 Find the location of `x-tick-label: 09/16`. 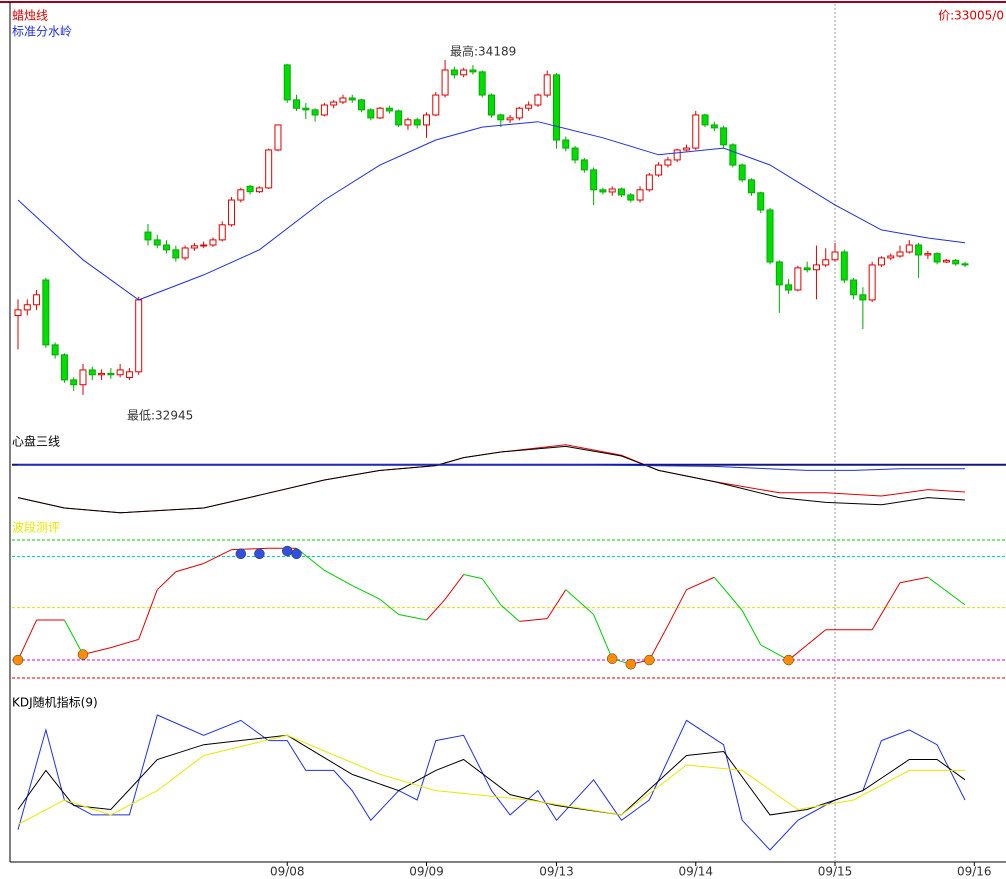

x-tick-label: 09/16 is located at coordinates (974, 872).